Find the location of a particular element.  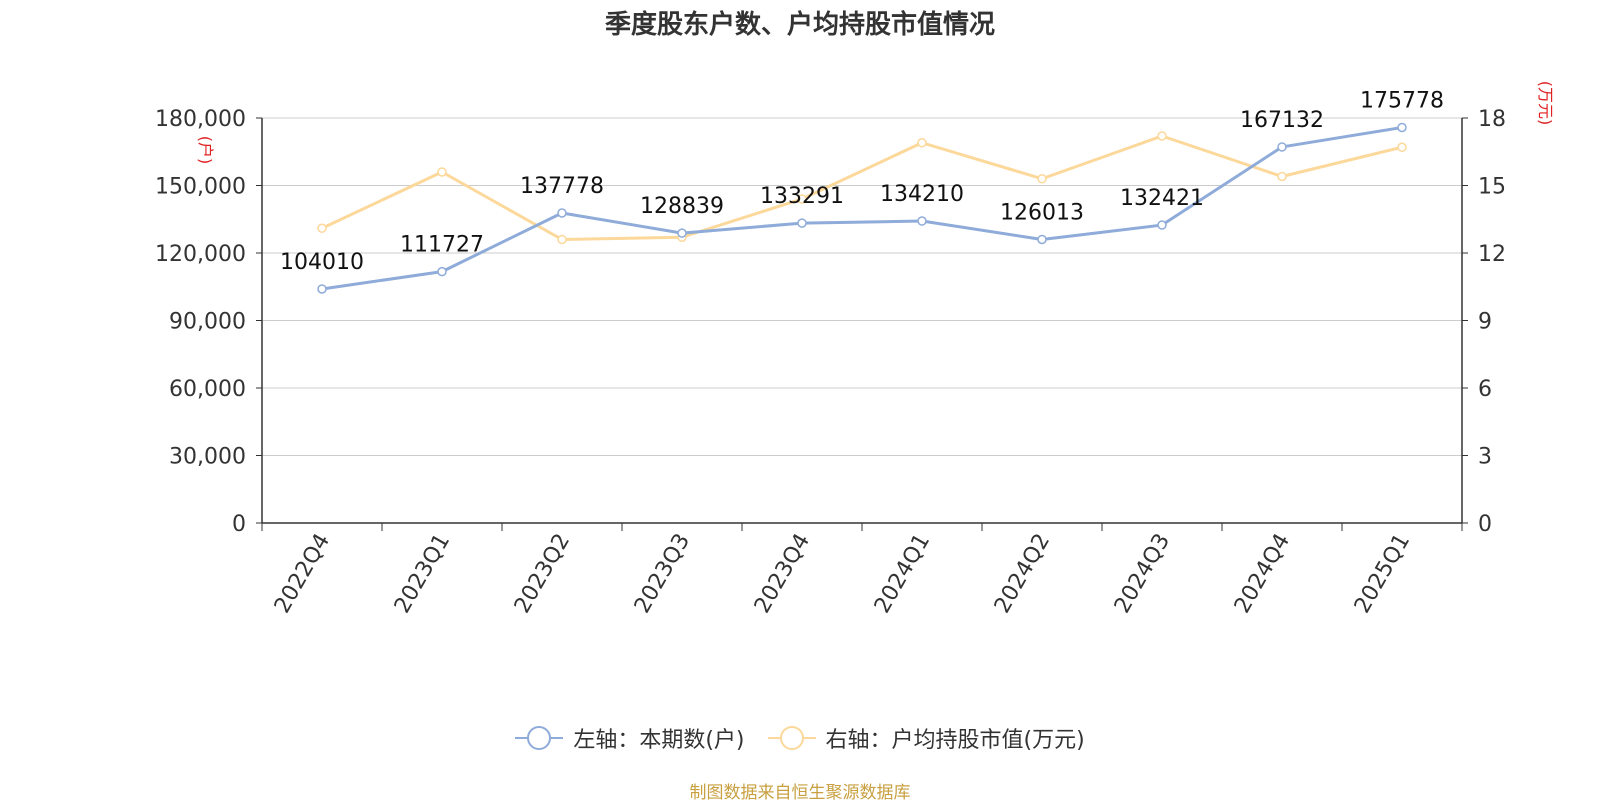

left-axis-tick-label: 90,000 is located at coordinates (207, 322).